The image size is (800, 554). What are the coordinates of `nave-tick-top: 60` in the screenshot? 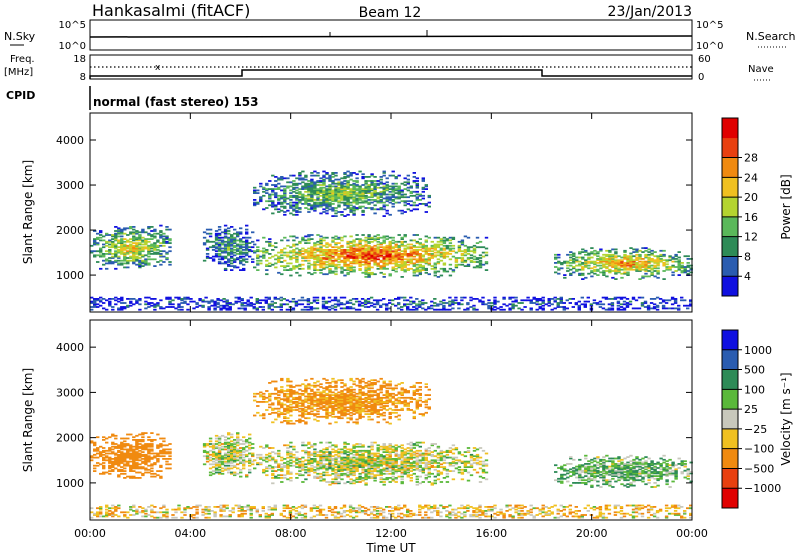 It's located at (704, 59).